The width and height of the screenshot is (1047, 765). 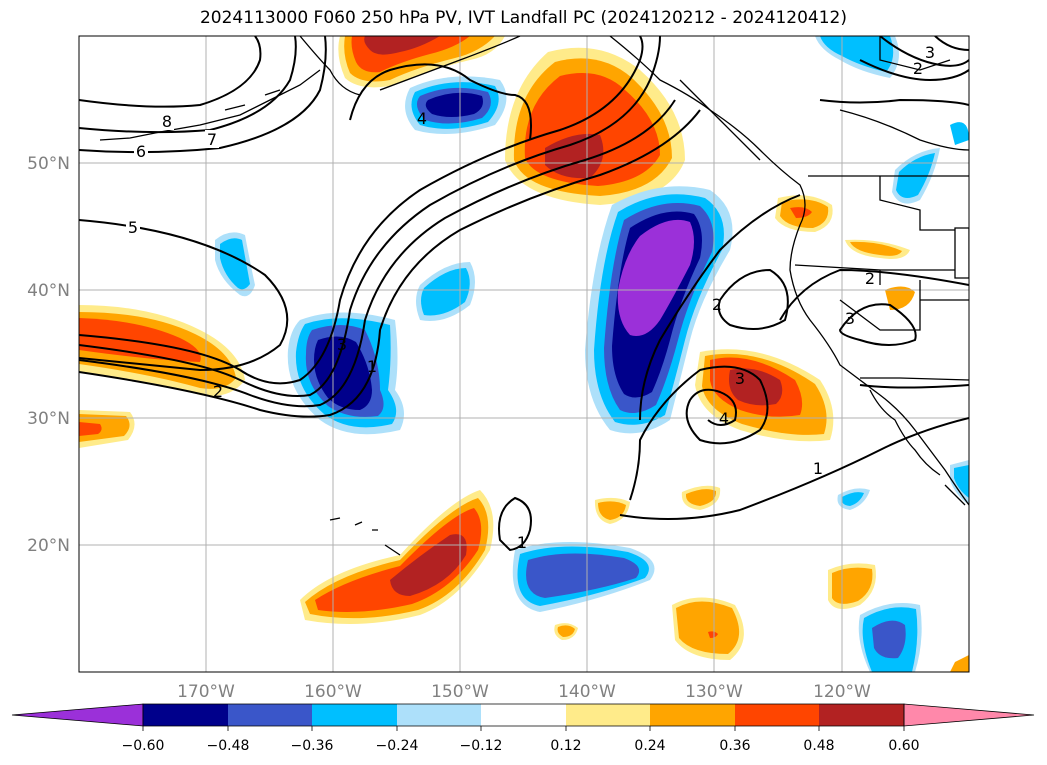 What do you see at coordinates (48, 546) in the screenshot?
I see `lat-tick-label: 20°N` at bounding box center [48, 546].